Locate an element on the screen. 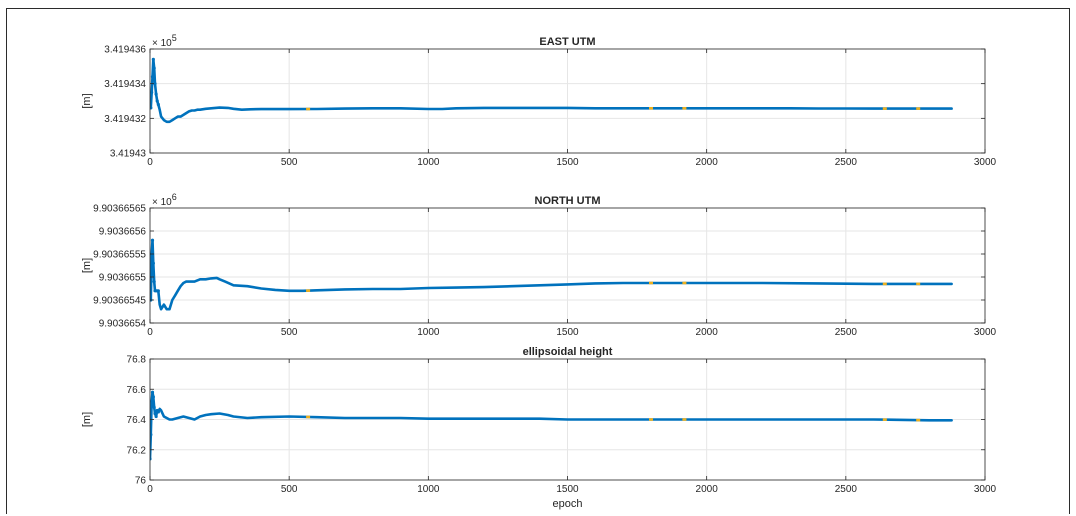 This screenshot has height=516, width=1076. y-tick-label: 76.4 is located at coordinates (137, 420).